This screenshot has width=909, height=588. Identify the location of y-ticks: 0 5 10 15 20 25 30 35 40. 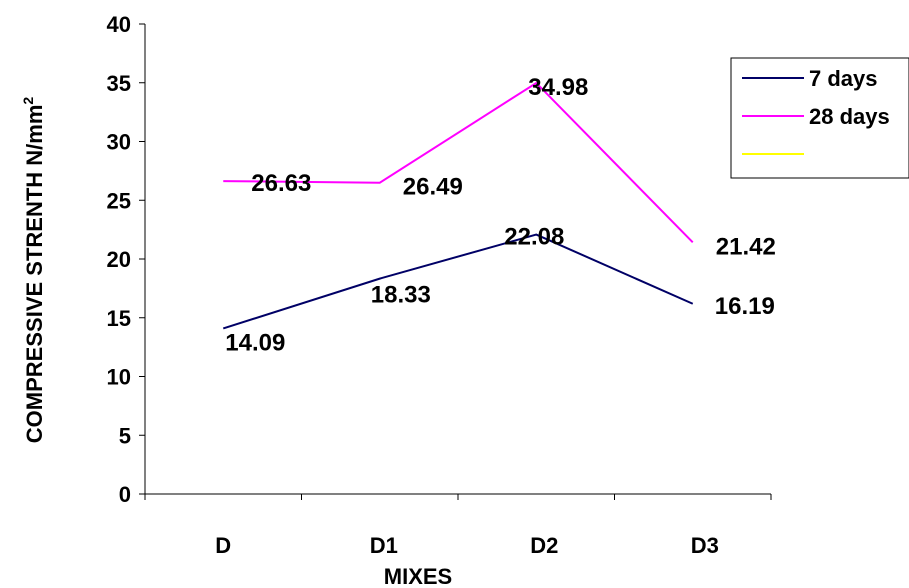
(126, 259).